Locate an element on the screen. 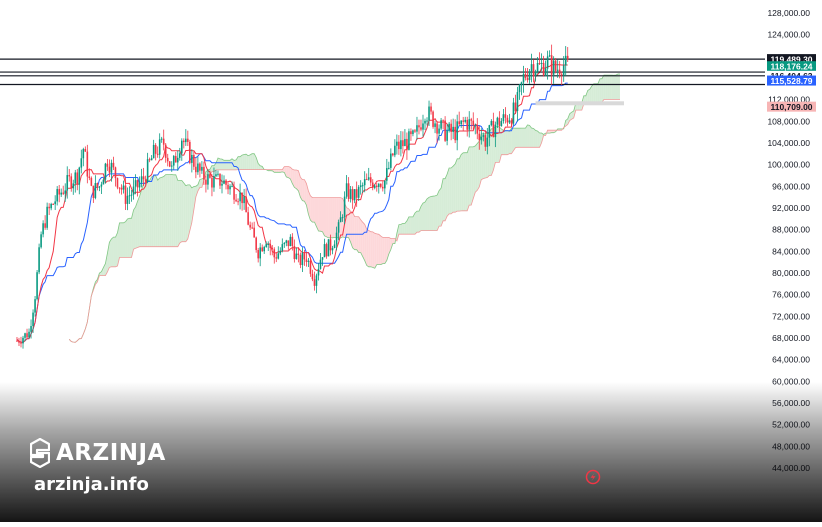  y-tick-label: 100,000.00 is located at coordinates (788, 165).